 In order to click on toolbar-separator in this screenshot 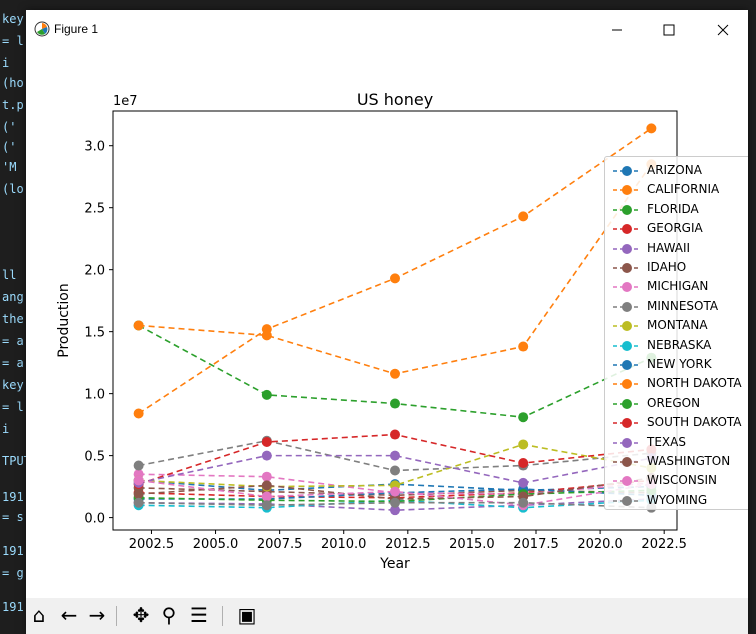, I will do `click(116, 616)`.